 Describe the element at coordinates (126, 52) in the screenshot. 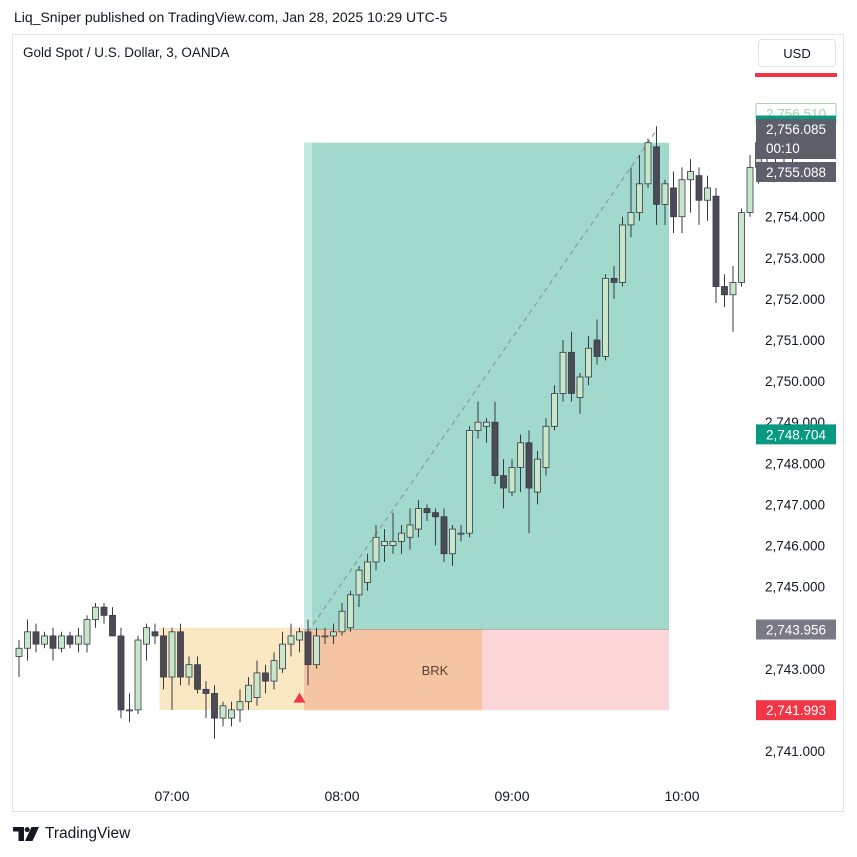

I see `symbol-title: Gold Spot / U.S. Dollar, 3, OANDA` at that location.